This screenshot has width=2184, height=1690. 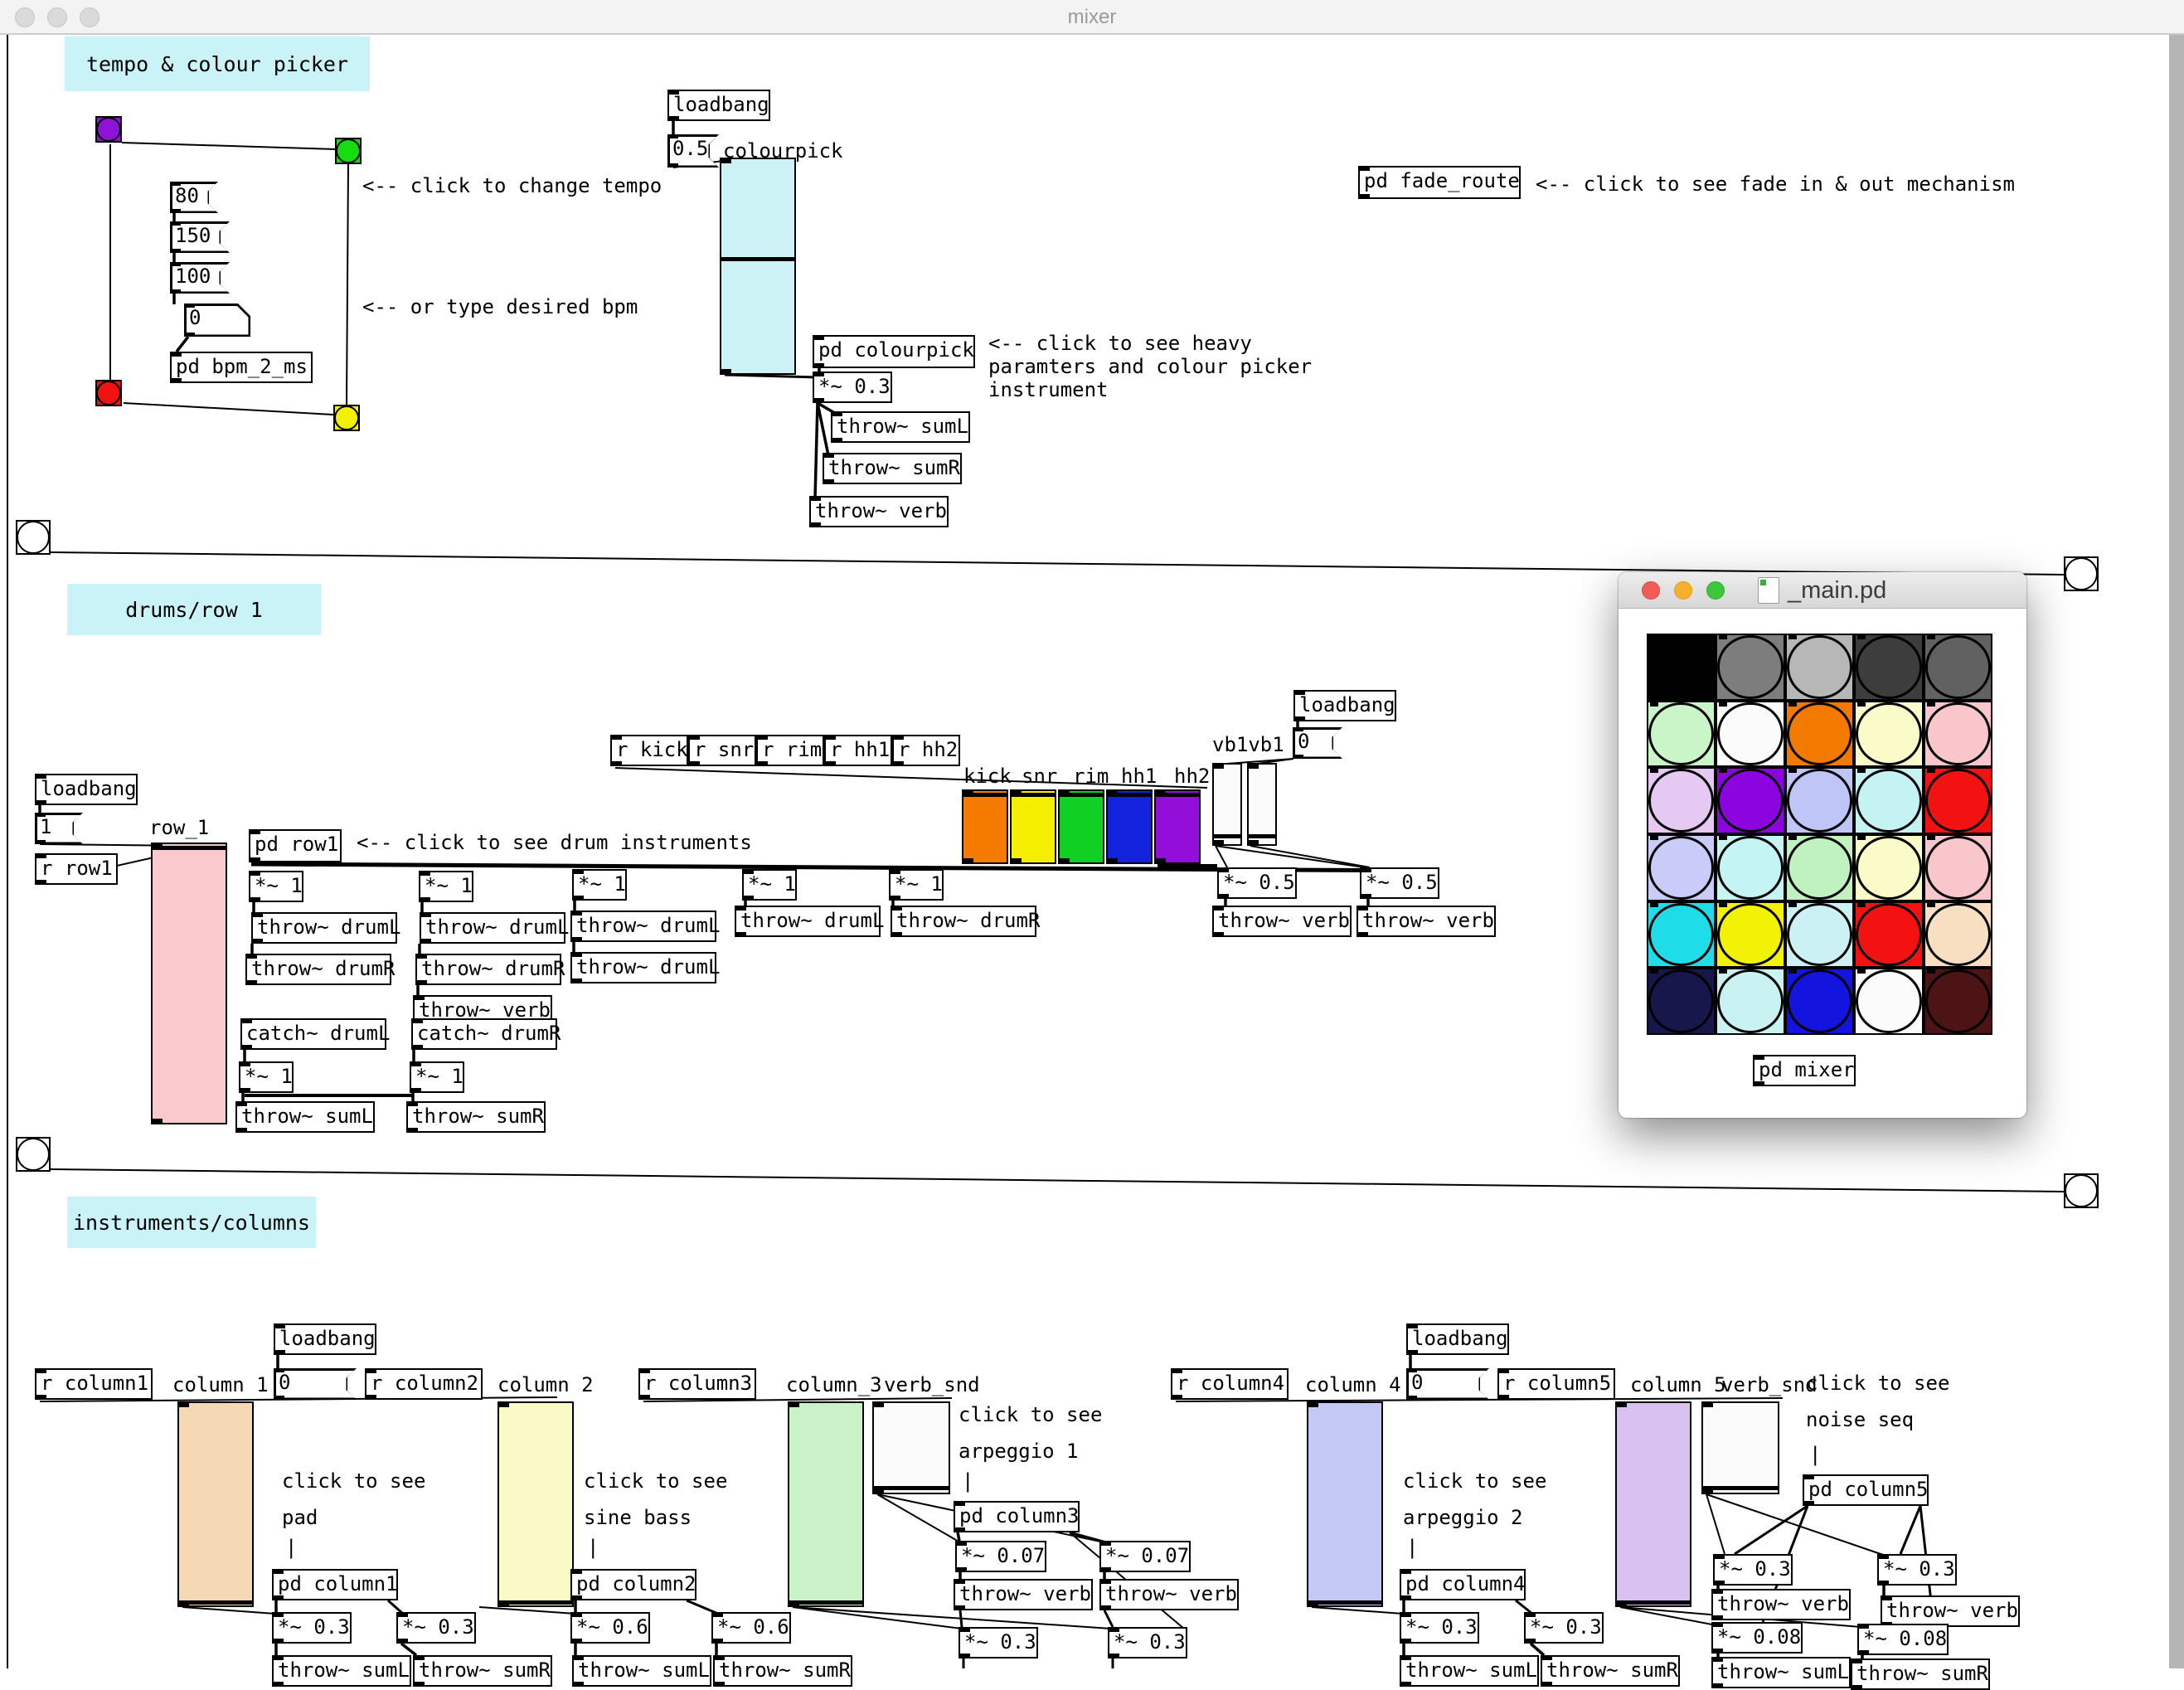 What do you see at coordinates (76, 869) in the screenshot?
I see `receive-row1-object: r row1` at bounding box center [76, 869].